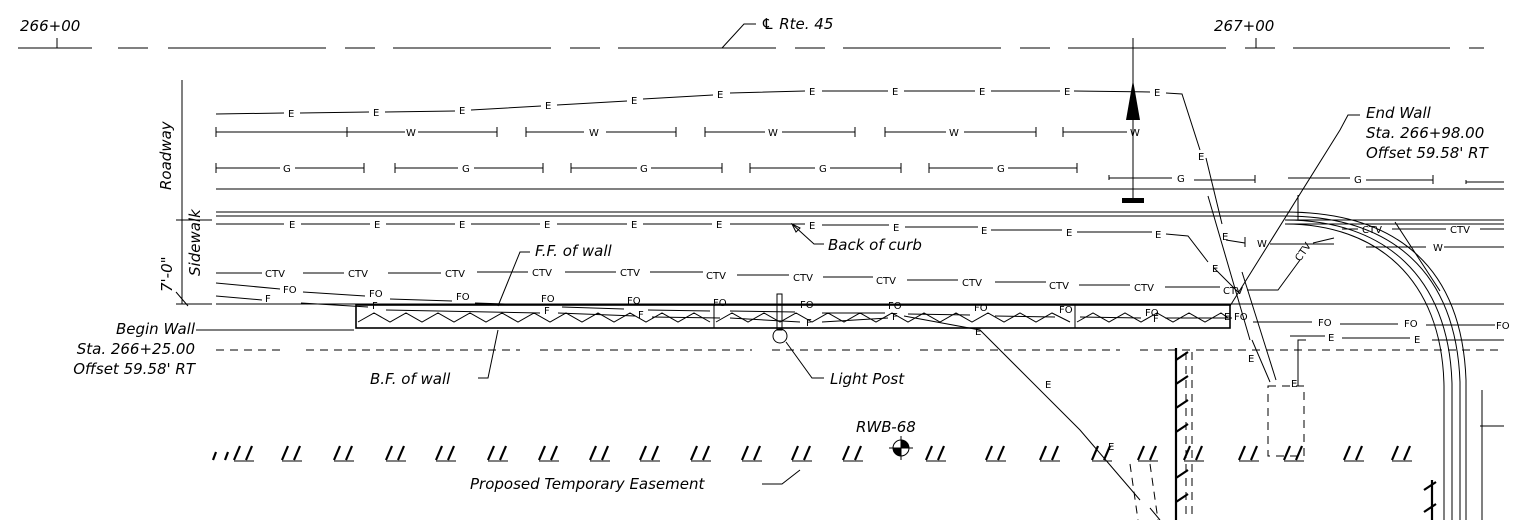  What do you see at coordinates (811, 453) in the screenshot?
I see `easement-hatch` at bounding box center [811, 453].